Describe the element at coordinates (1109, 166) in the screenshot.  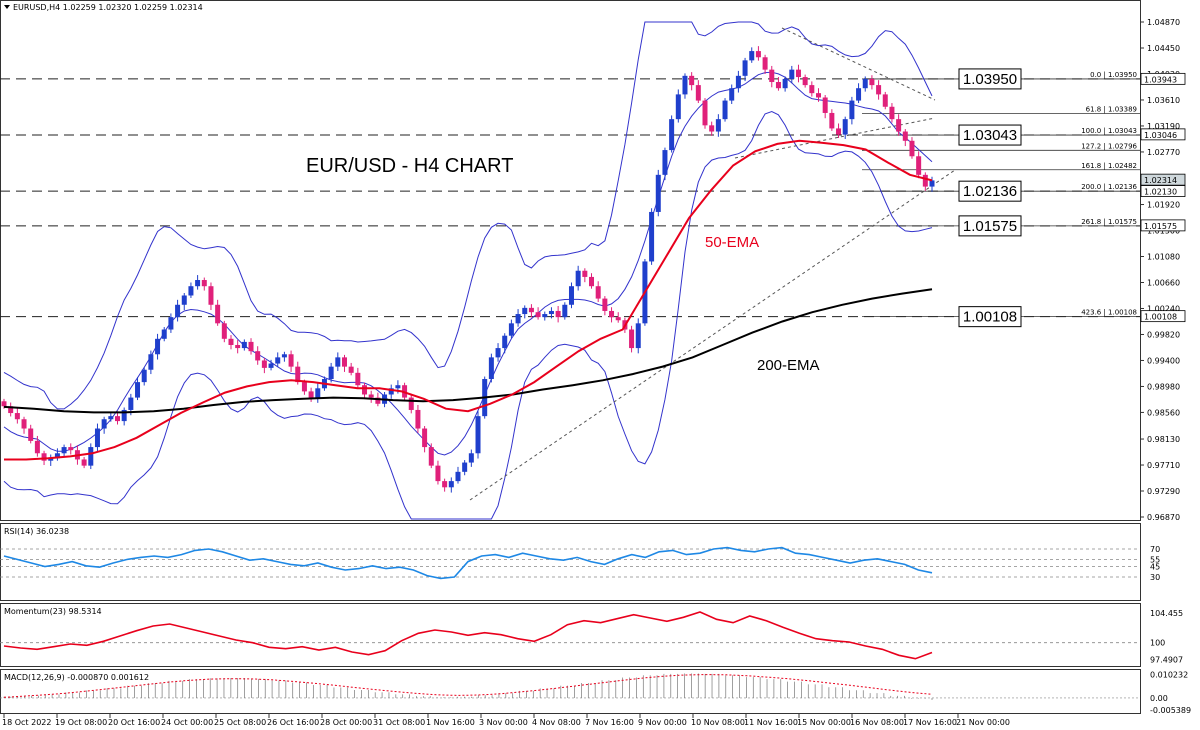
I see `fib-label: 161.8 | 1.02482` at that location.